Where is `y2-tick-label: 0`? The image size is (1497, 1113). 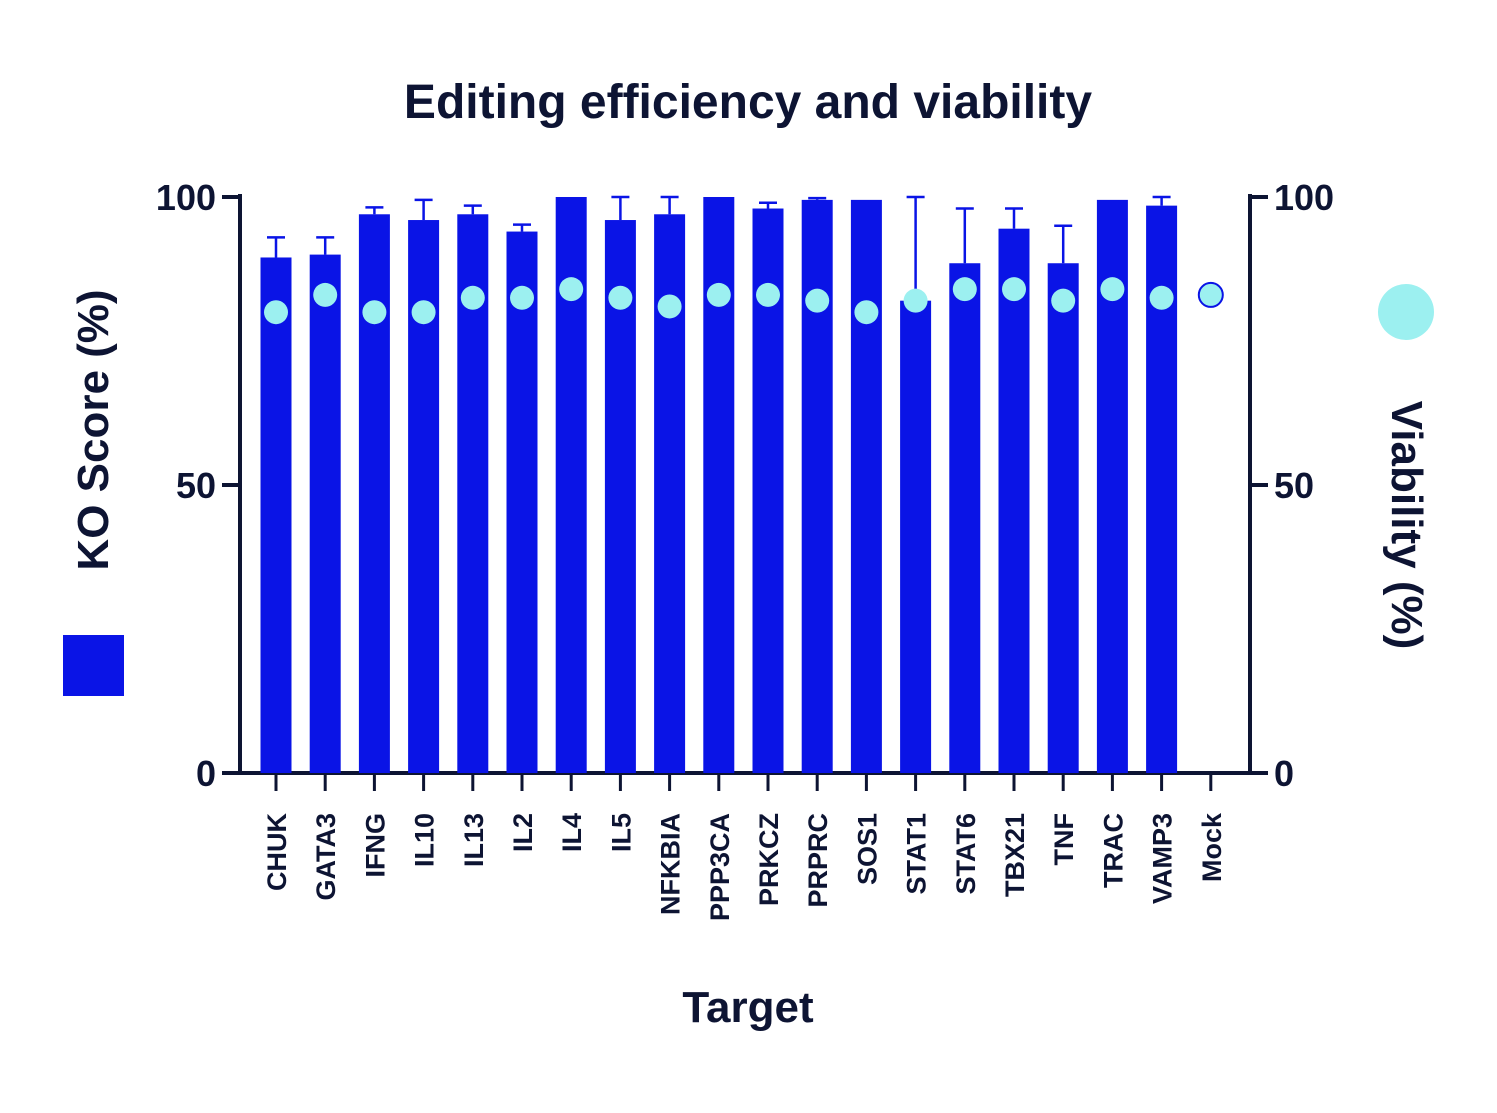
y2-tick-label: 0 is located at coordinates (1284, 773).